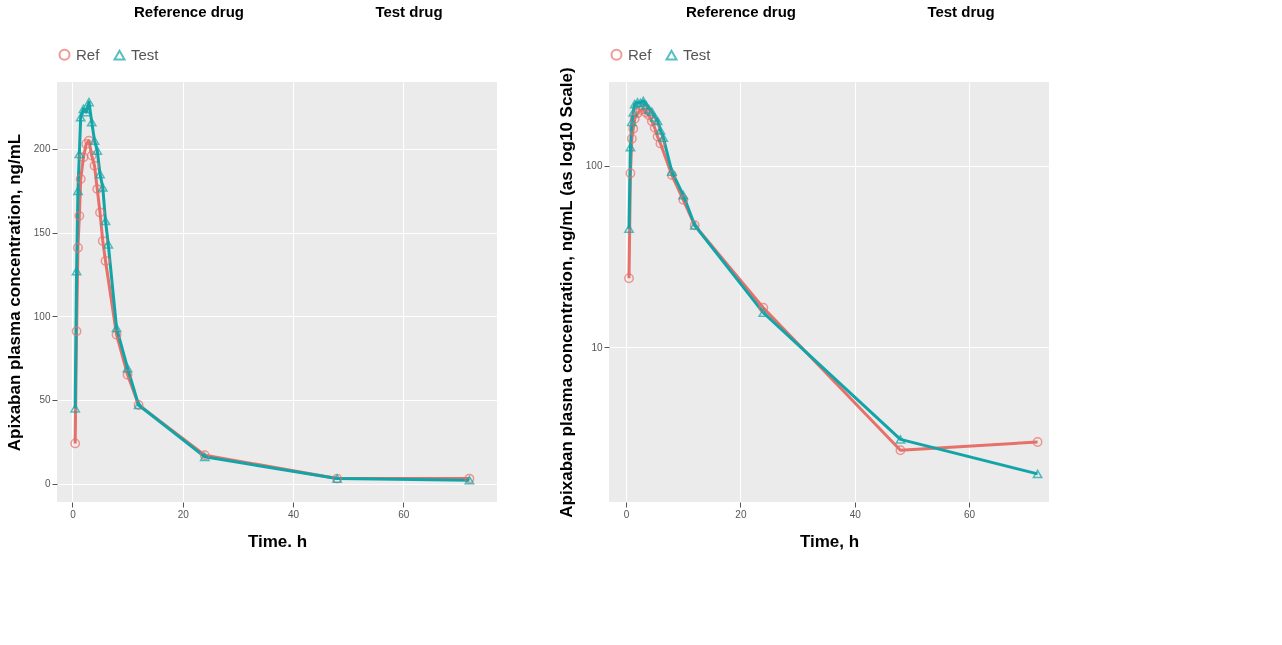 The width and height of the screenshot is (1282, 645). I want to click on y-axis-title: Apixaban plasma concentration, ng/mL, so click(14, 292).